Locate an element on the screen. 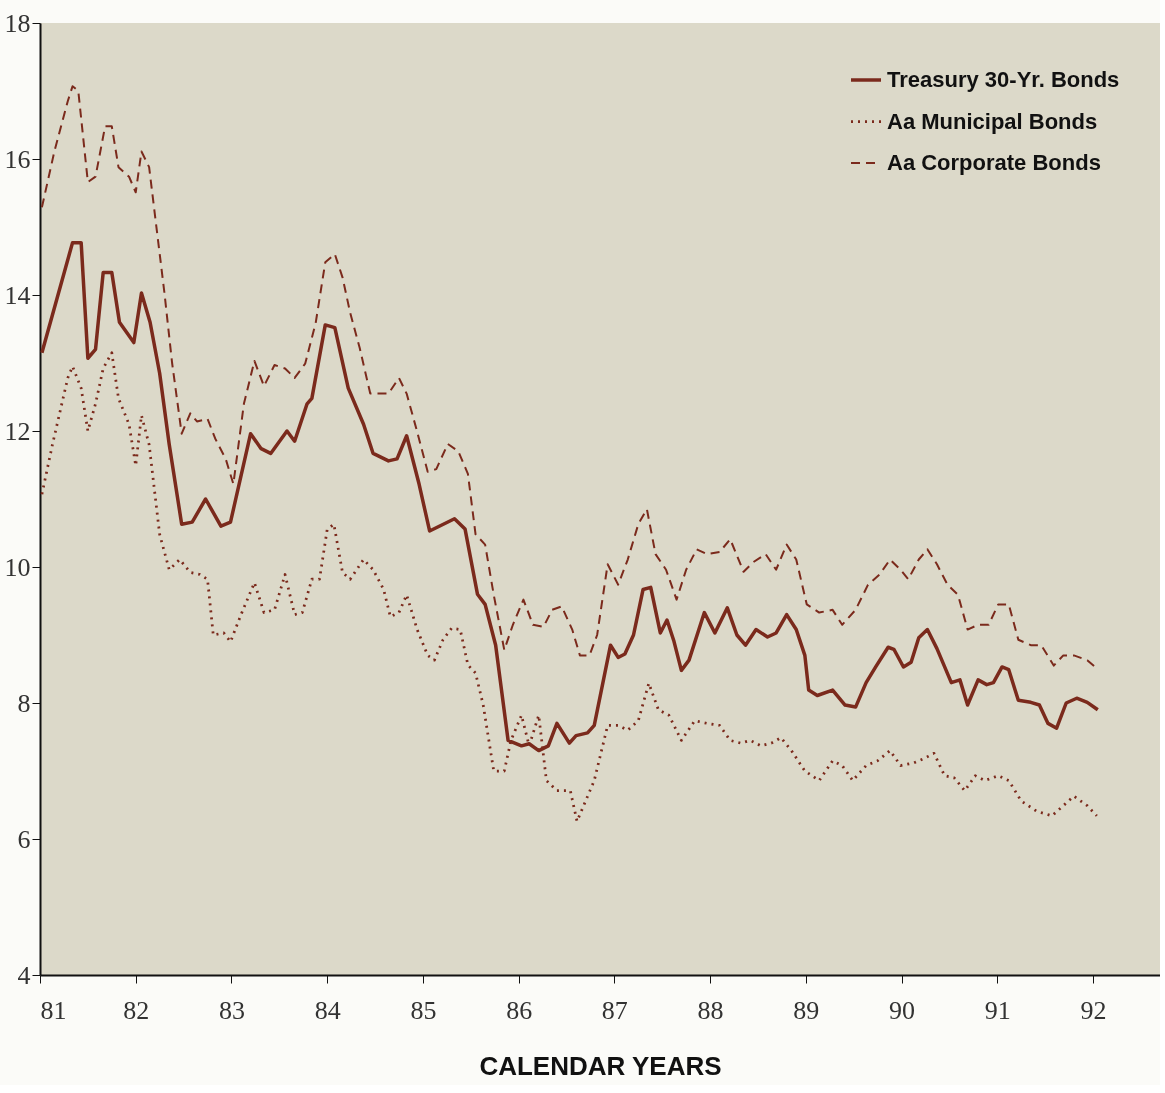  x-tick-label: 89 is located at coordinates (806, 1010).